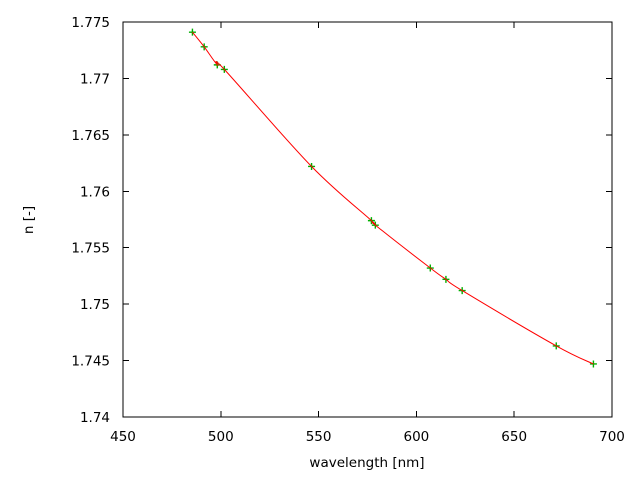  Describe the element at coordinates (221, 437) in the screenshot. I see `x-tick-label: 500` at that location.